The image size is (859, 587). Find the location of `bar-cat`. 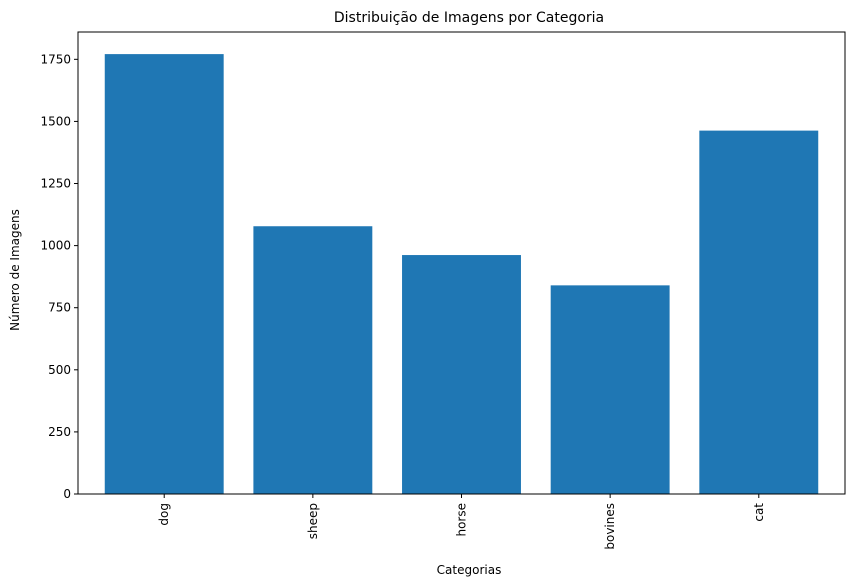

bar-cat is located at coordinates (759, 312).